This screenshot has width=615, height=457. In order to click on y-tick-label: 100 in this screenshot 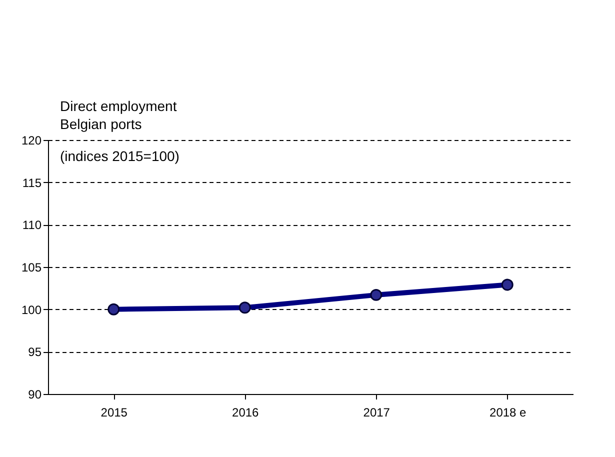, I will do `click(31, 309)`.